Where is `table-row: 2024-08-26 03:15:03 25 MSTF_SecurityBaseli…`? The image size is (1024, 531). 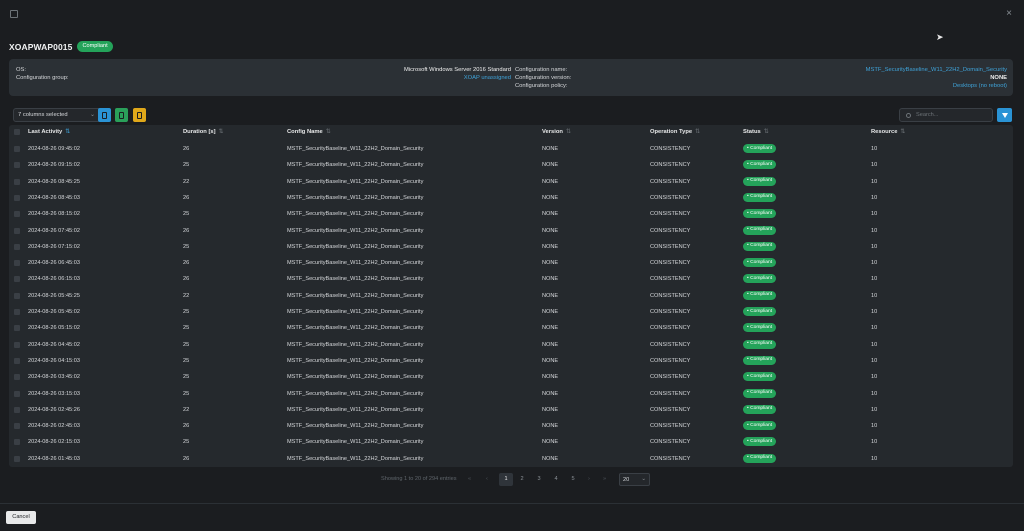 table-row: 2024-08-26 03:15:03 25 MSTF_SecurityBaseli… is located at coordinates (511, 394).